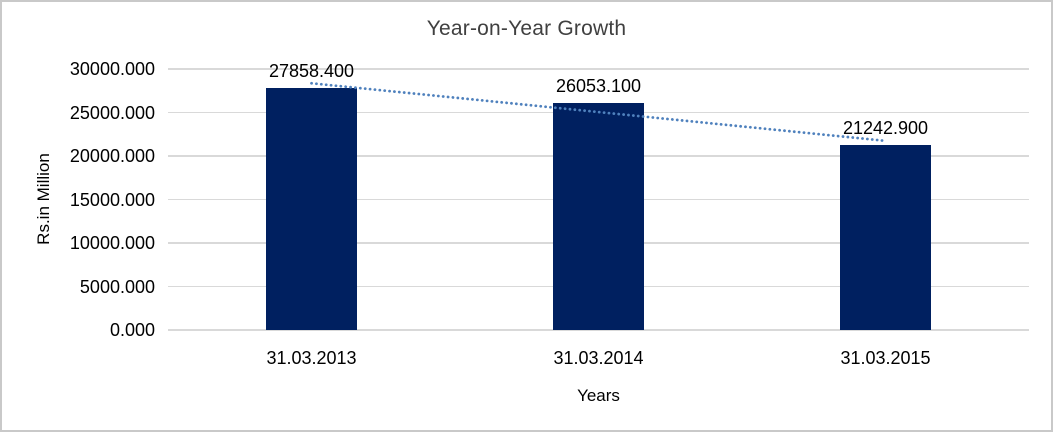 This screenshot has width=1053, height=432. What do you see at coordinates (112, 69) in the screenshot?
I see `y-tick-label: 30000.000` at bounding box center [112, 69].